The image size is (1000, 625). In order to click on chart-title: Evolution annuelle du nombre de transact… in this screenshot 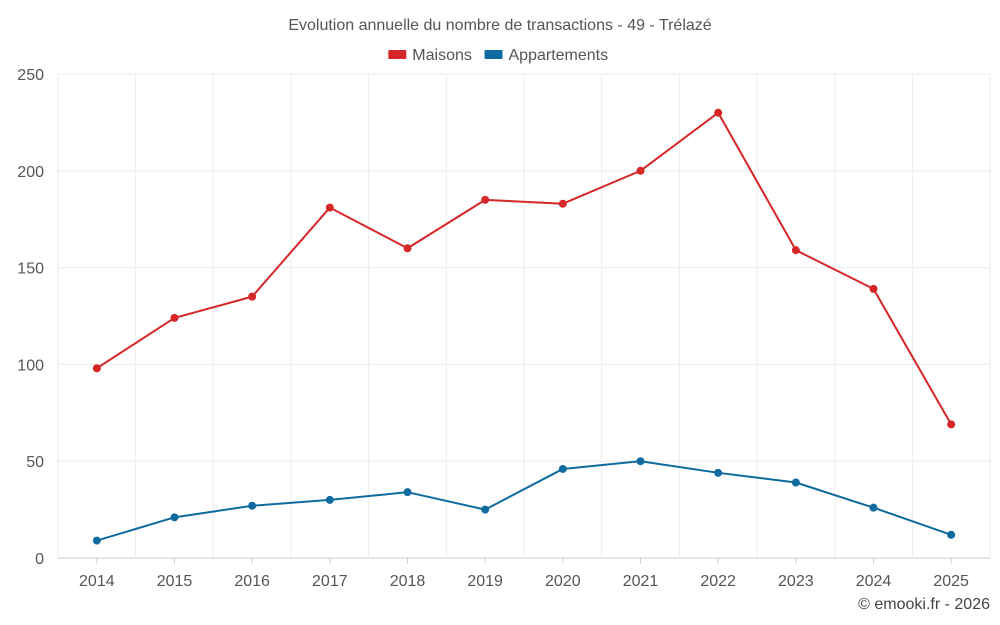, I will do `click(499, 25)`.